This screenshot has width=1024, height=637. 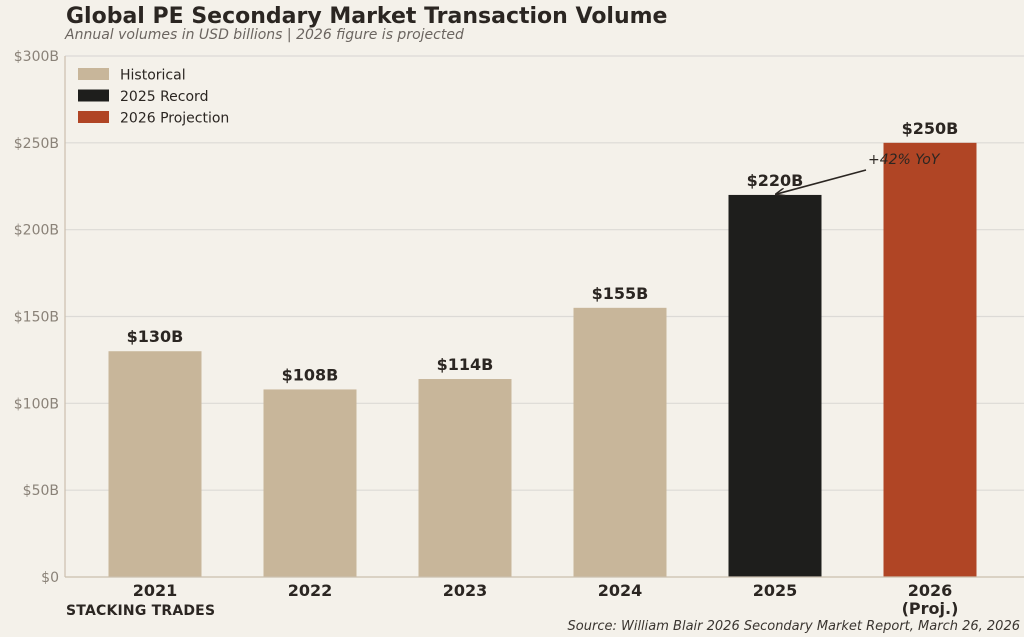 What do you see at coordinates (930, 128) in the screenshot?
I see `data-label: $250B` at bounding box center [930, 128].